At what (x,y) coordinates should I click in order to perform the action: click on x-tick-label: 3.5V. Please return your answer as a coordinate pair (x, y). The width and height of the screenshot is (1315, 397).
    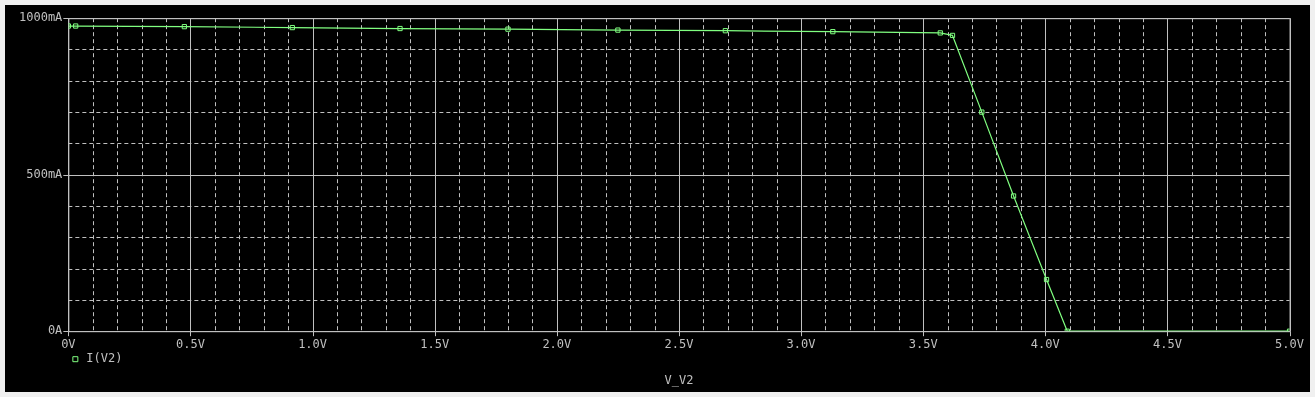
    Looking at the image, I should click on (923, 343).